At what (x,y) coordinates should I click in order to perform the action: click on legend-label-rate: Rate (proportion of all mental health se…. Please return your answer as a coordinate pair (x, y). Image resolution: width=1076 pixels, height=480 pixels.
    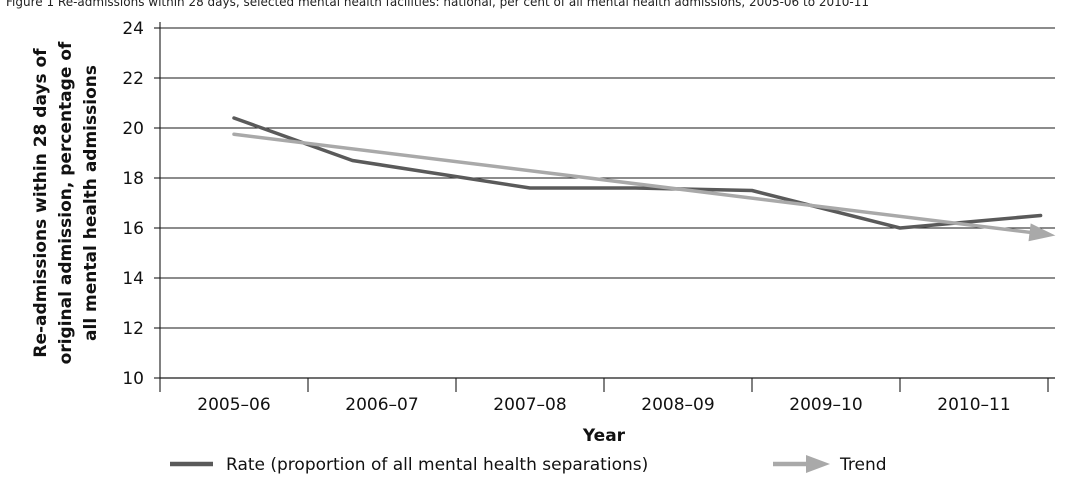
    Looking at the image, I should click on (437, 465).